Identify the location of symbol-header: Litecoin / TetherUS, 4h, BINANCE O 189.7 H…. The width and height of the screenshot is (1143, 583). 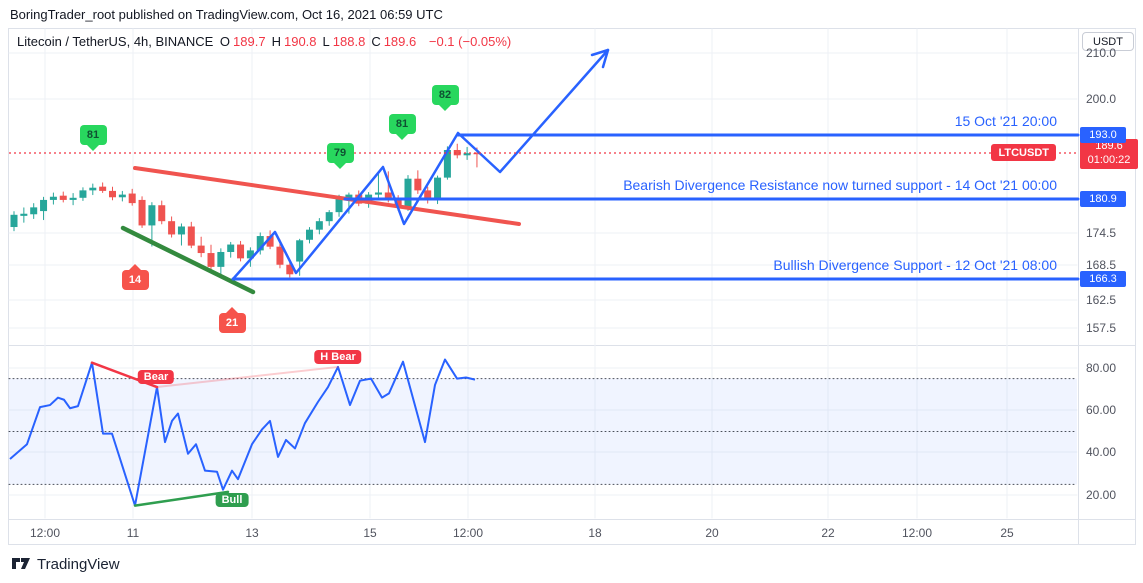
(265, 41).